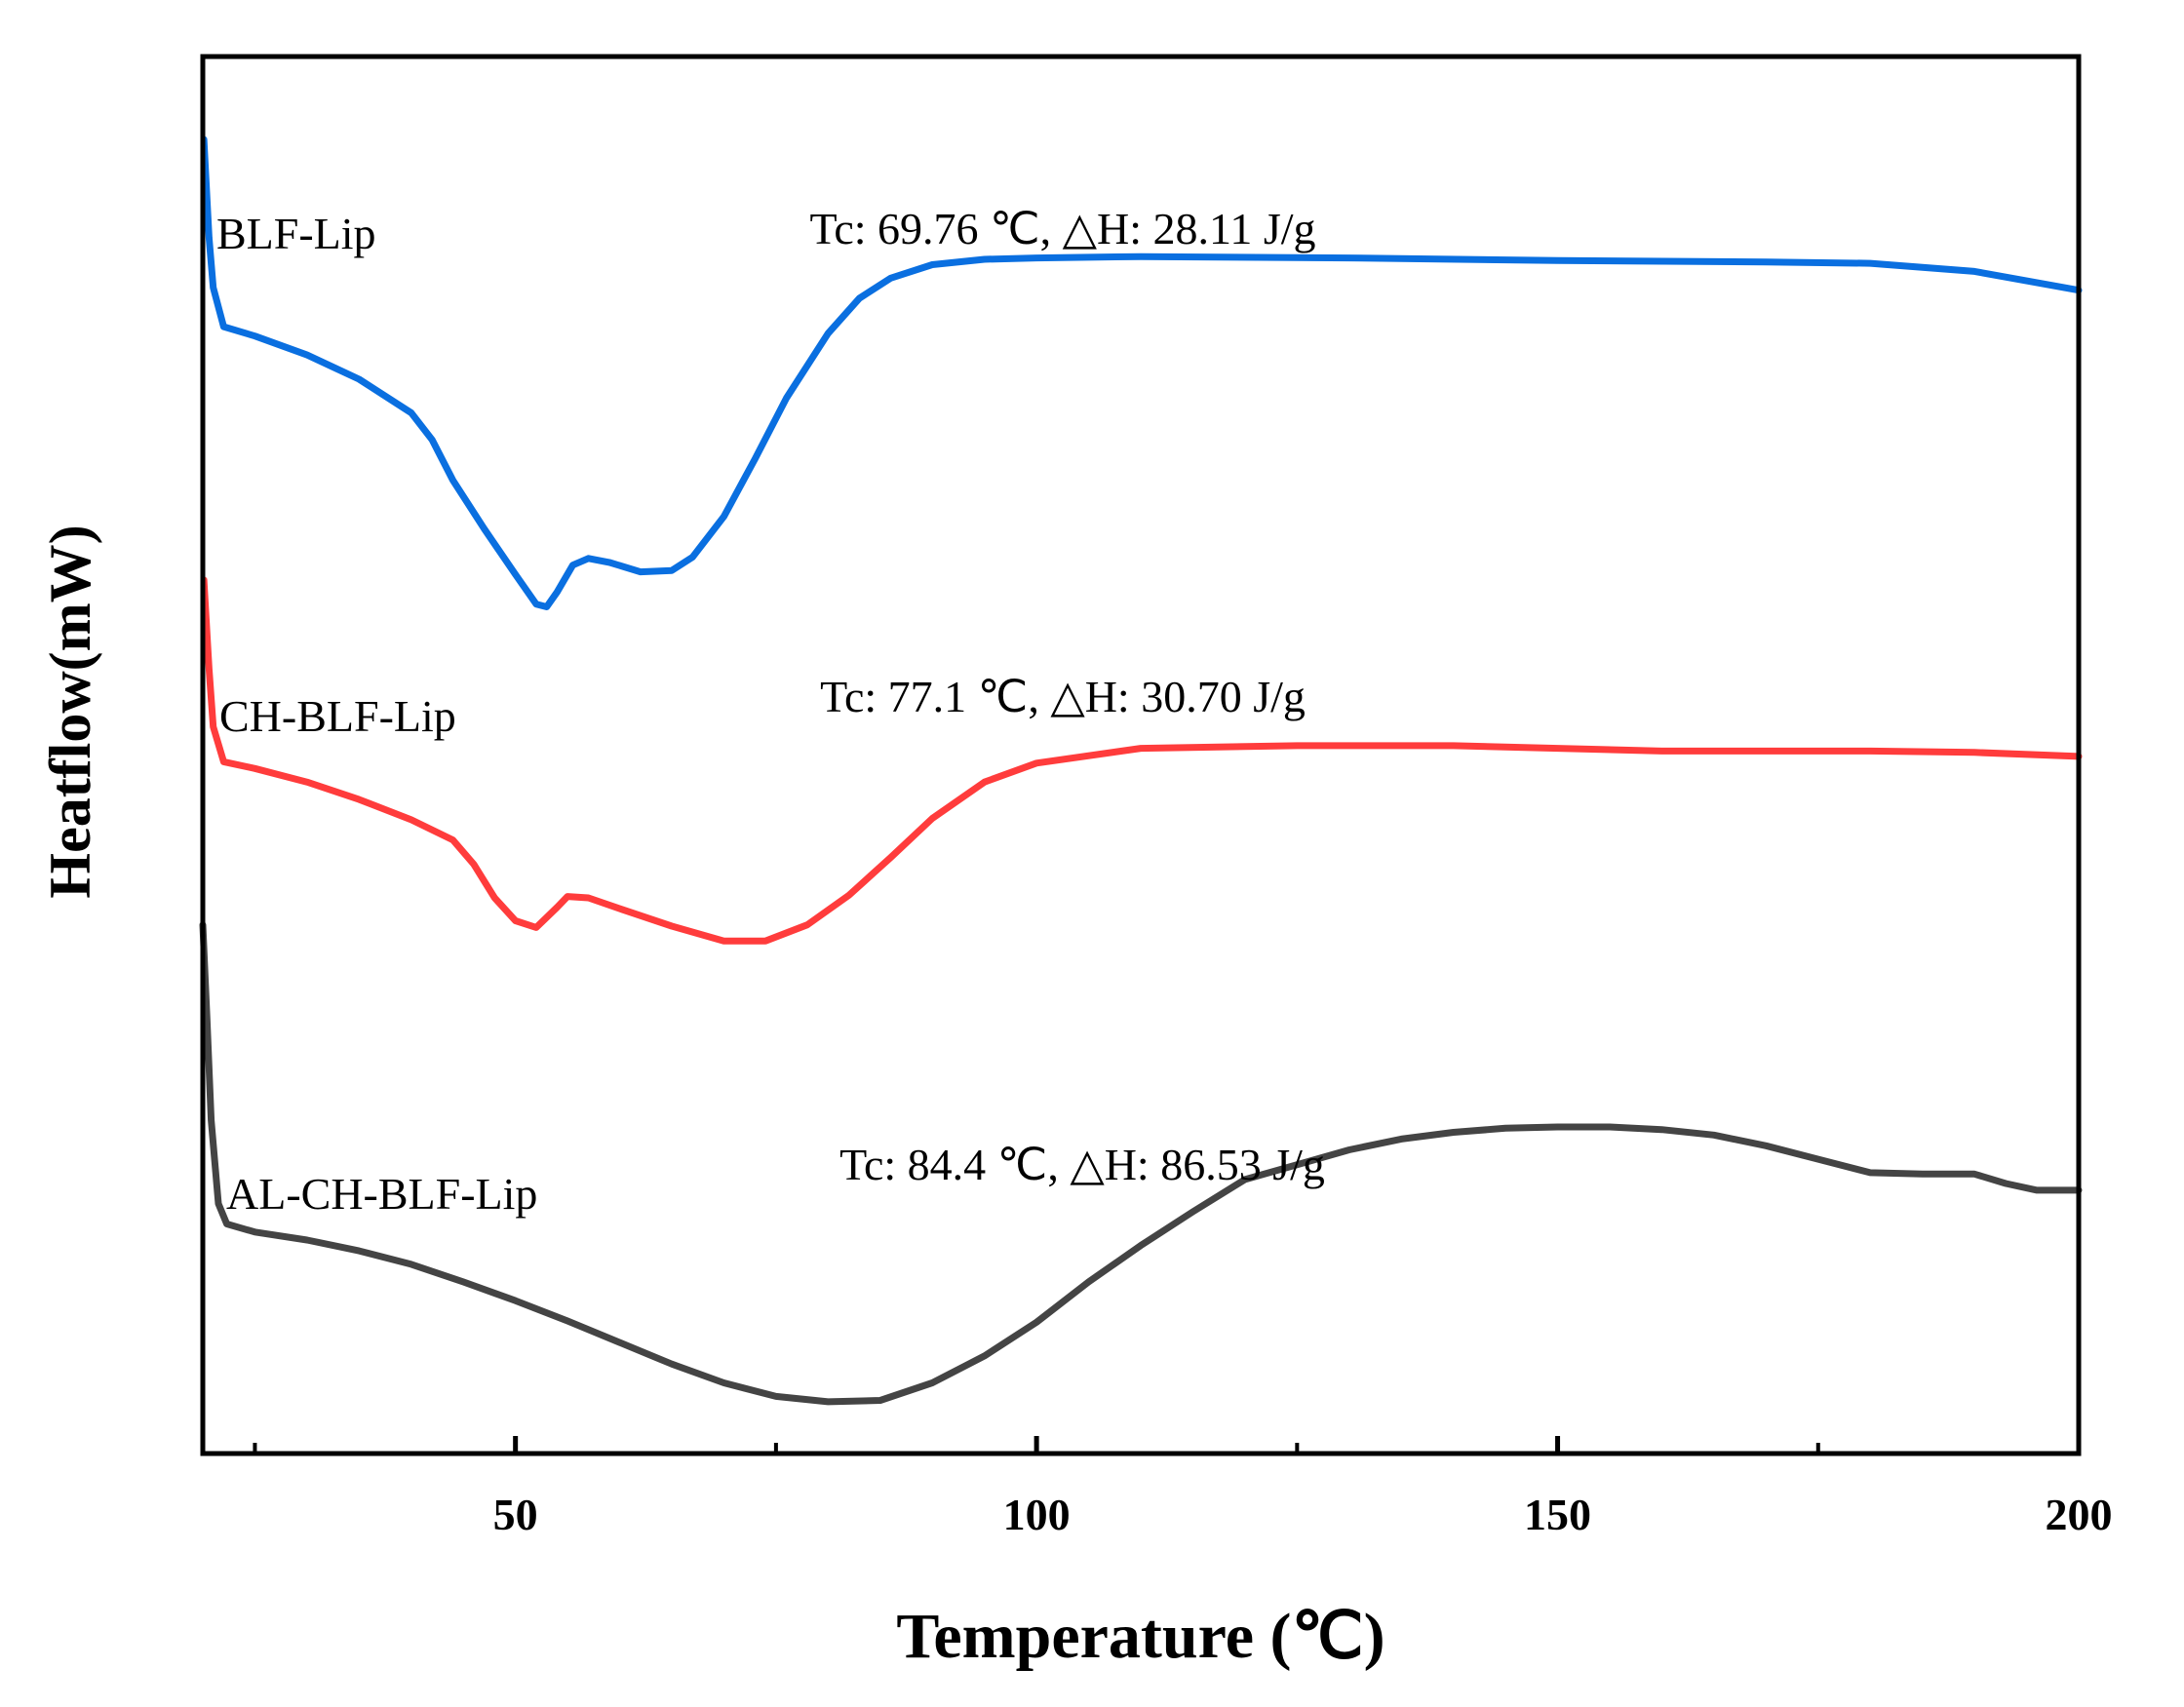  Describe the element at coordinates (1303, 1514) in the screenshot. I see `x-axis-tick-labels: 50 100 150 200` at that location.